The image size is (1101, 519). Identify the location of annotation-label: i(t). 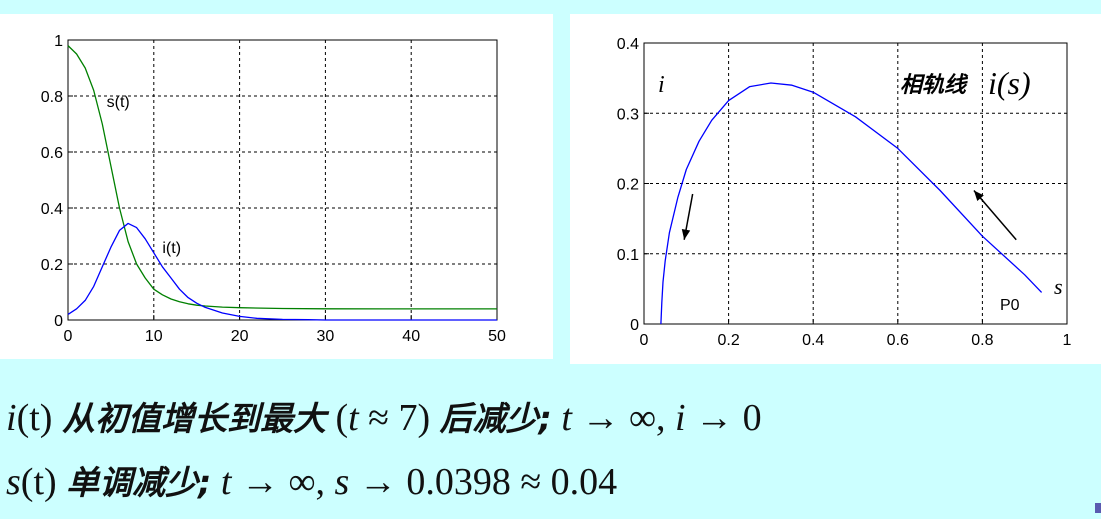
(171, 248).